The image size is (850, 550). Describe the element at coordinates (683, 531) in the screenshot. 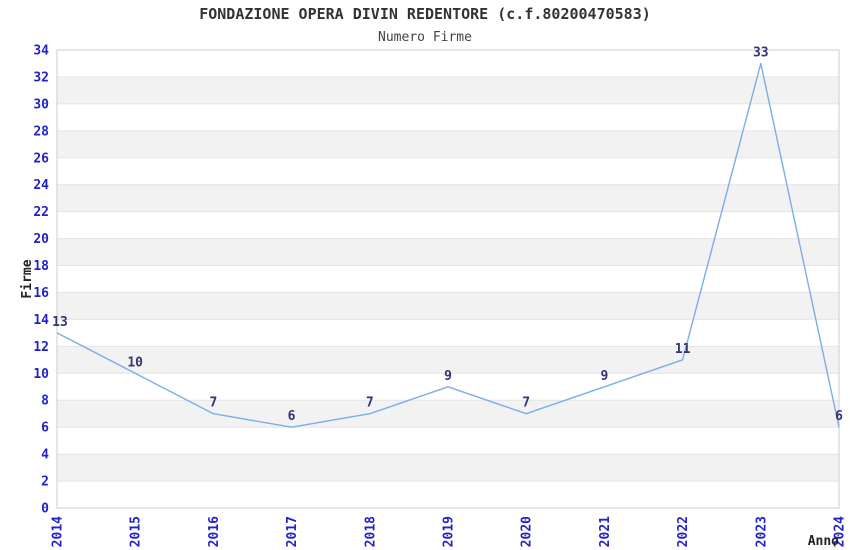

I see `x-tick-label: 2022` at that location.